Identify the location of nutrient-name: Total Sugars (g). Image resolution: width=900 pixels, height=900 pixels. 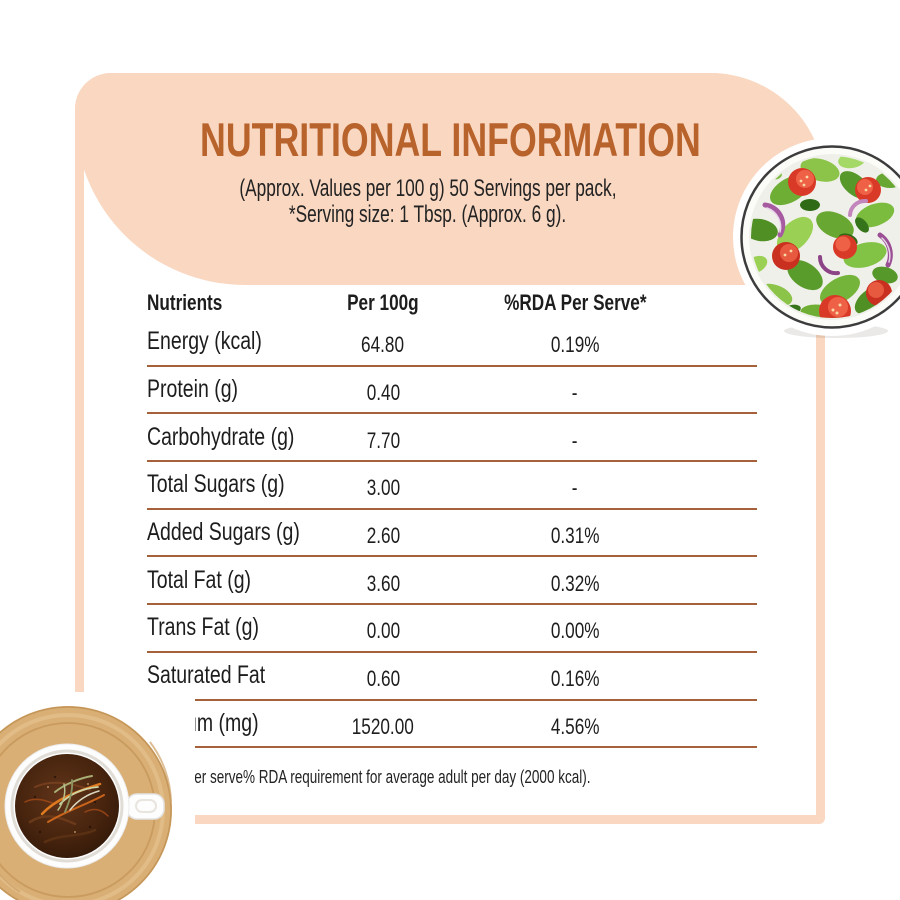
(216, 484).